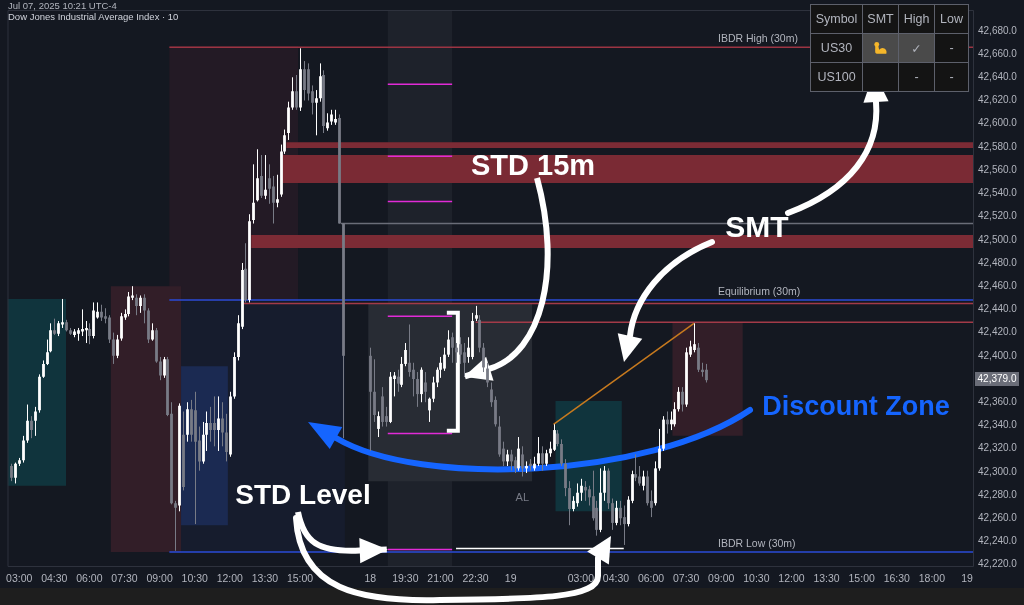 This screenshot has width=1024, height=605. I want to click on y-tick-label: 42,440.0, so click(998, 309).